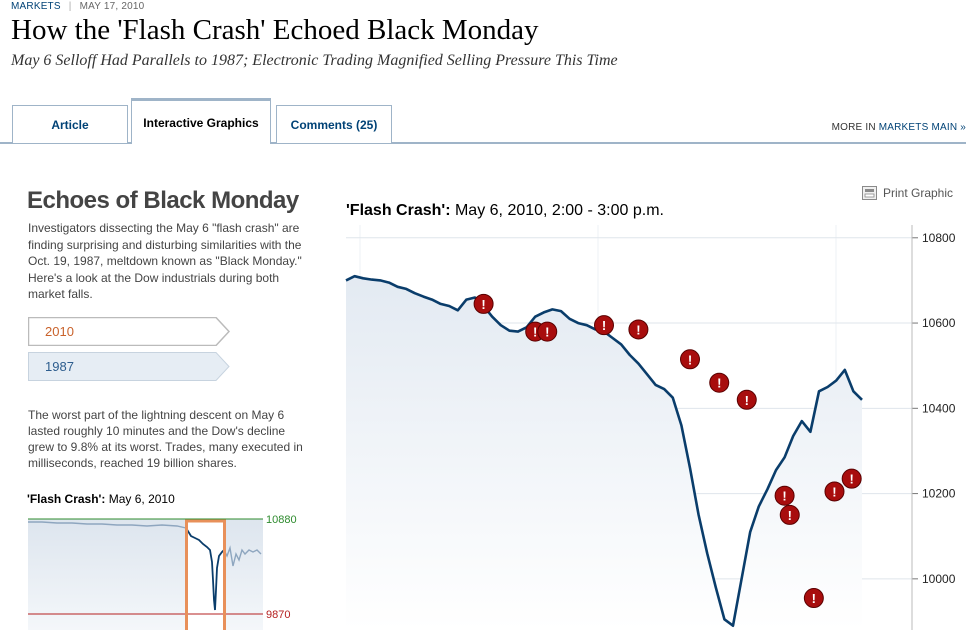 This screenshot has width=966, height=630. Describe the element at coordinates (483, 143) in the screenshot. I see `tab-divider` at that location.